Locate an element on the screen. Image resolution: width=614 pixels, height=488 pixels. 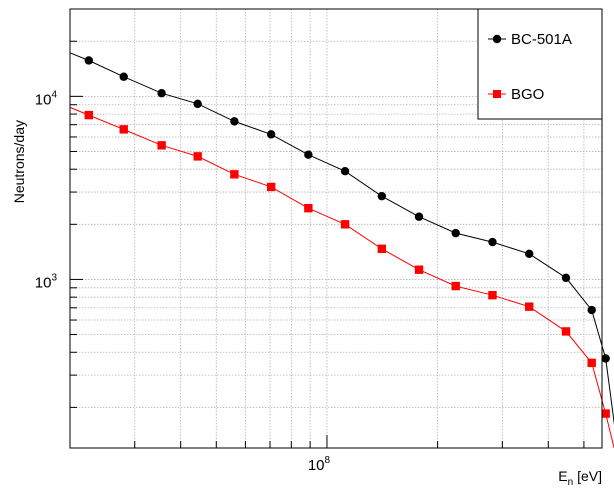
legend-marker-bc501a is located at coordinates (497, 39).